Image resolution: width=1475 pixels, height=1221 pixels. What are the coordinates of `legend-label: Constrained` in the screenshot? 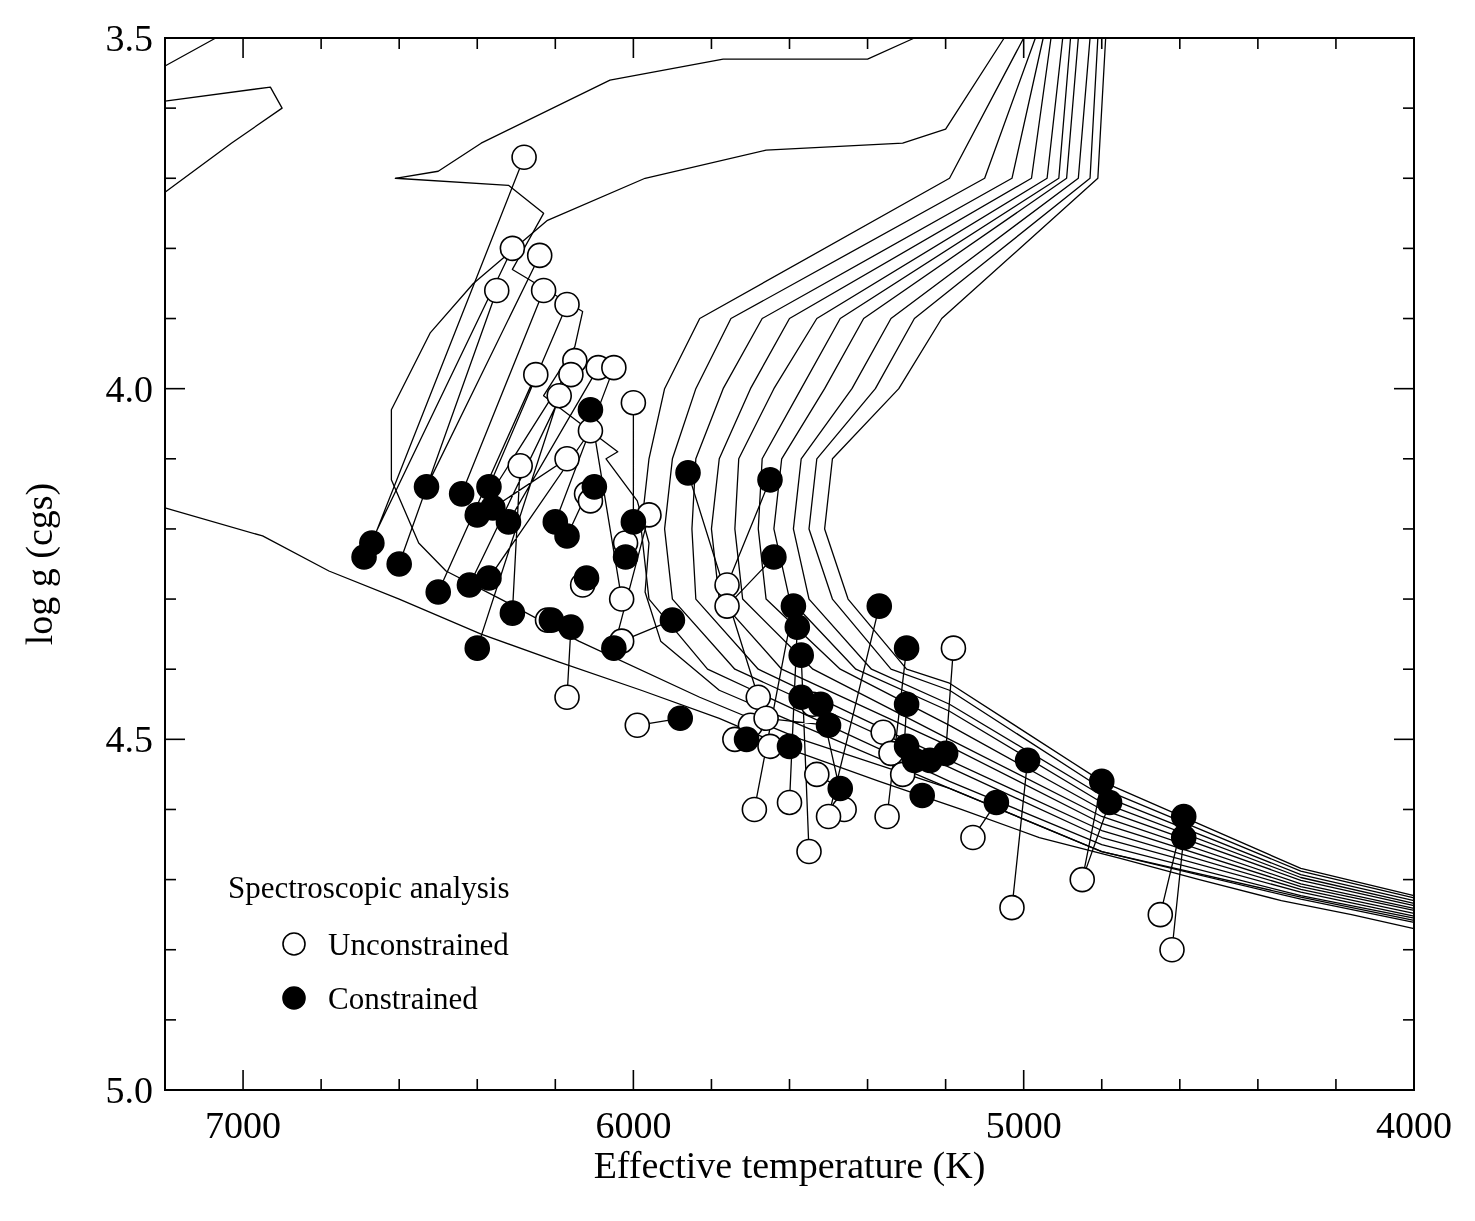 It's located at (403, 998).